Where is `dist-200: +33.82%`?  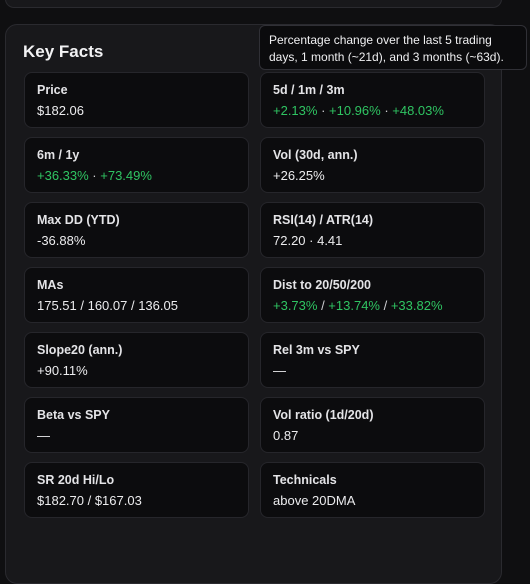 dist-200: +33.82% is located at coordinates (416, 305).